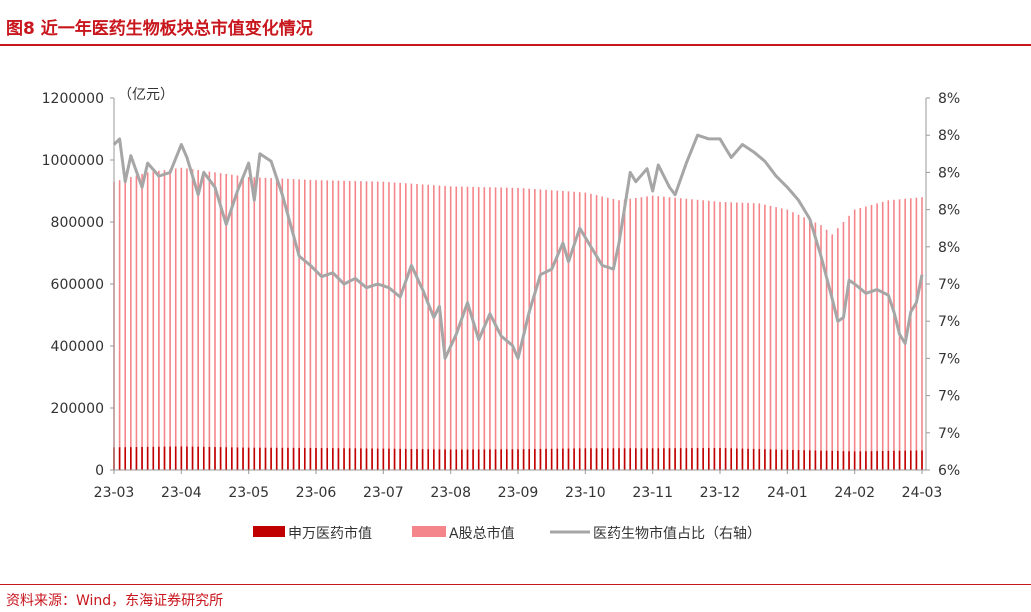 The width and height of the screenshot is (1031, 612). I want to click on left-axis-unit-label: （亿元）, so click(146, 95).